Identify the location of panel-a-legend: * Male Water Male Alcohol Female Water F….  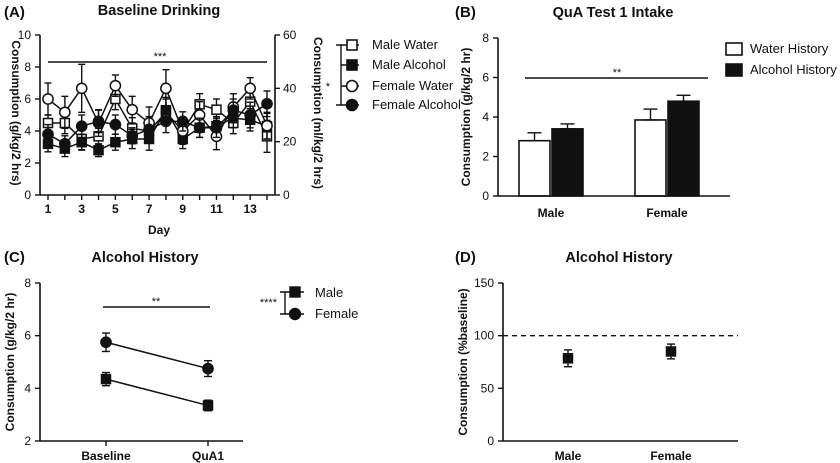
(393, 74).